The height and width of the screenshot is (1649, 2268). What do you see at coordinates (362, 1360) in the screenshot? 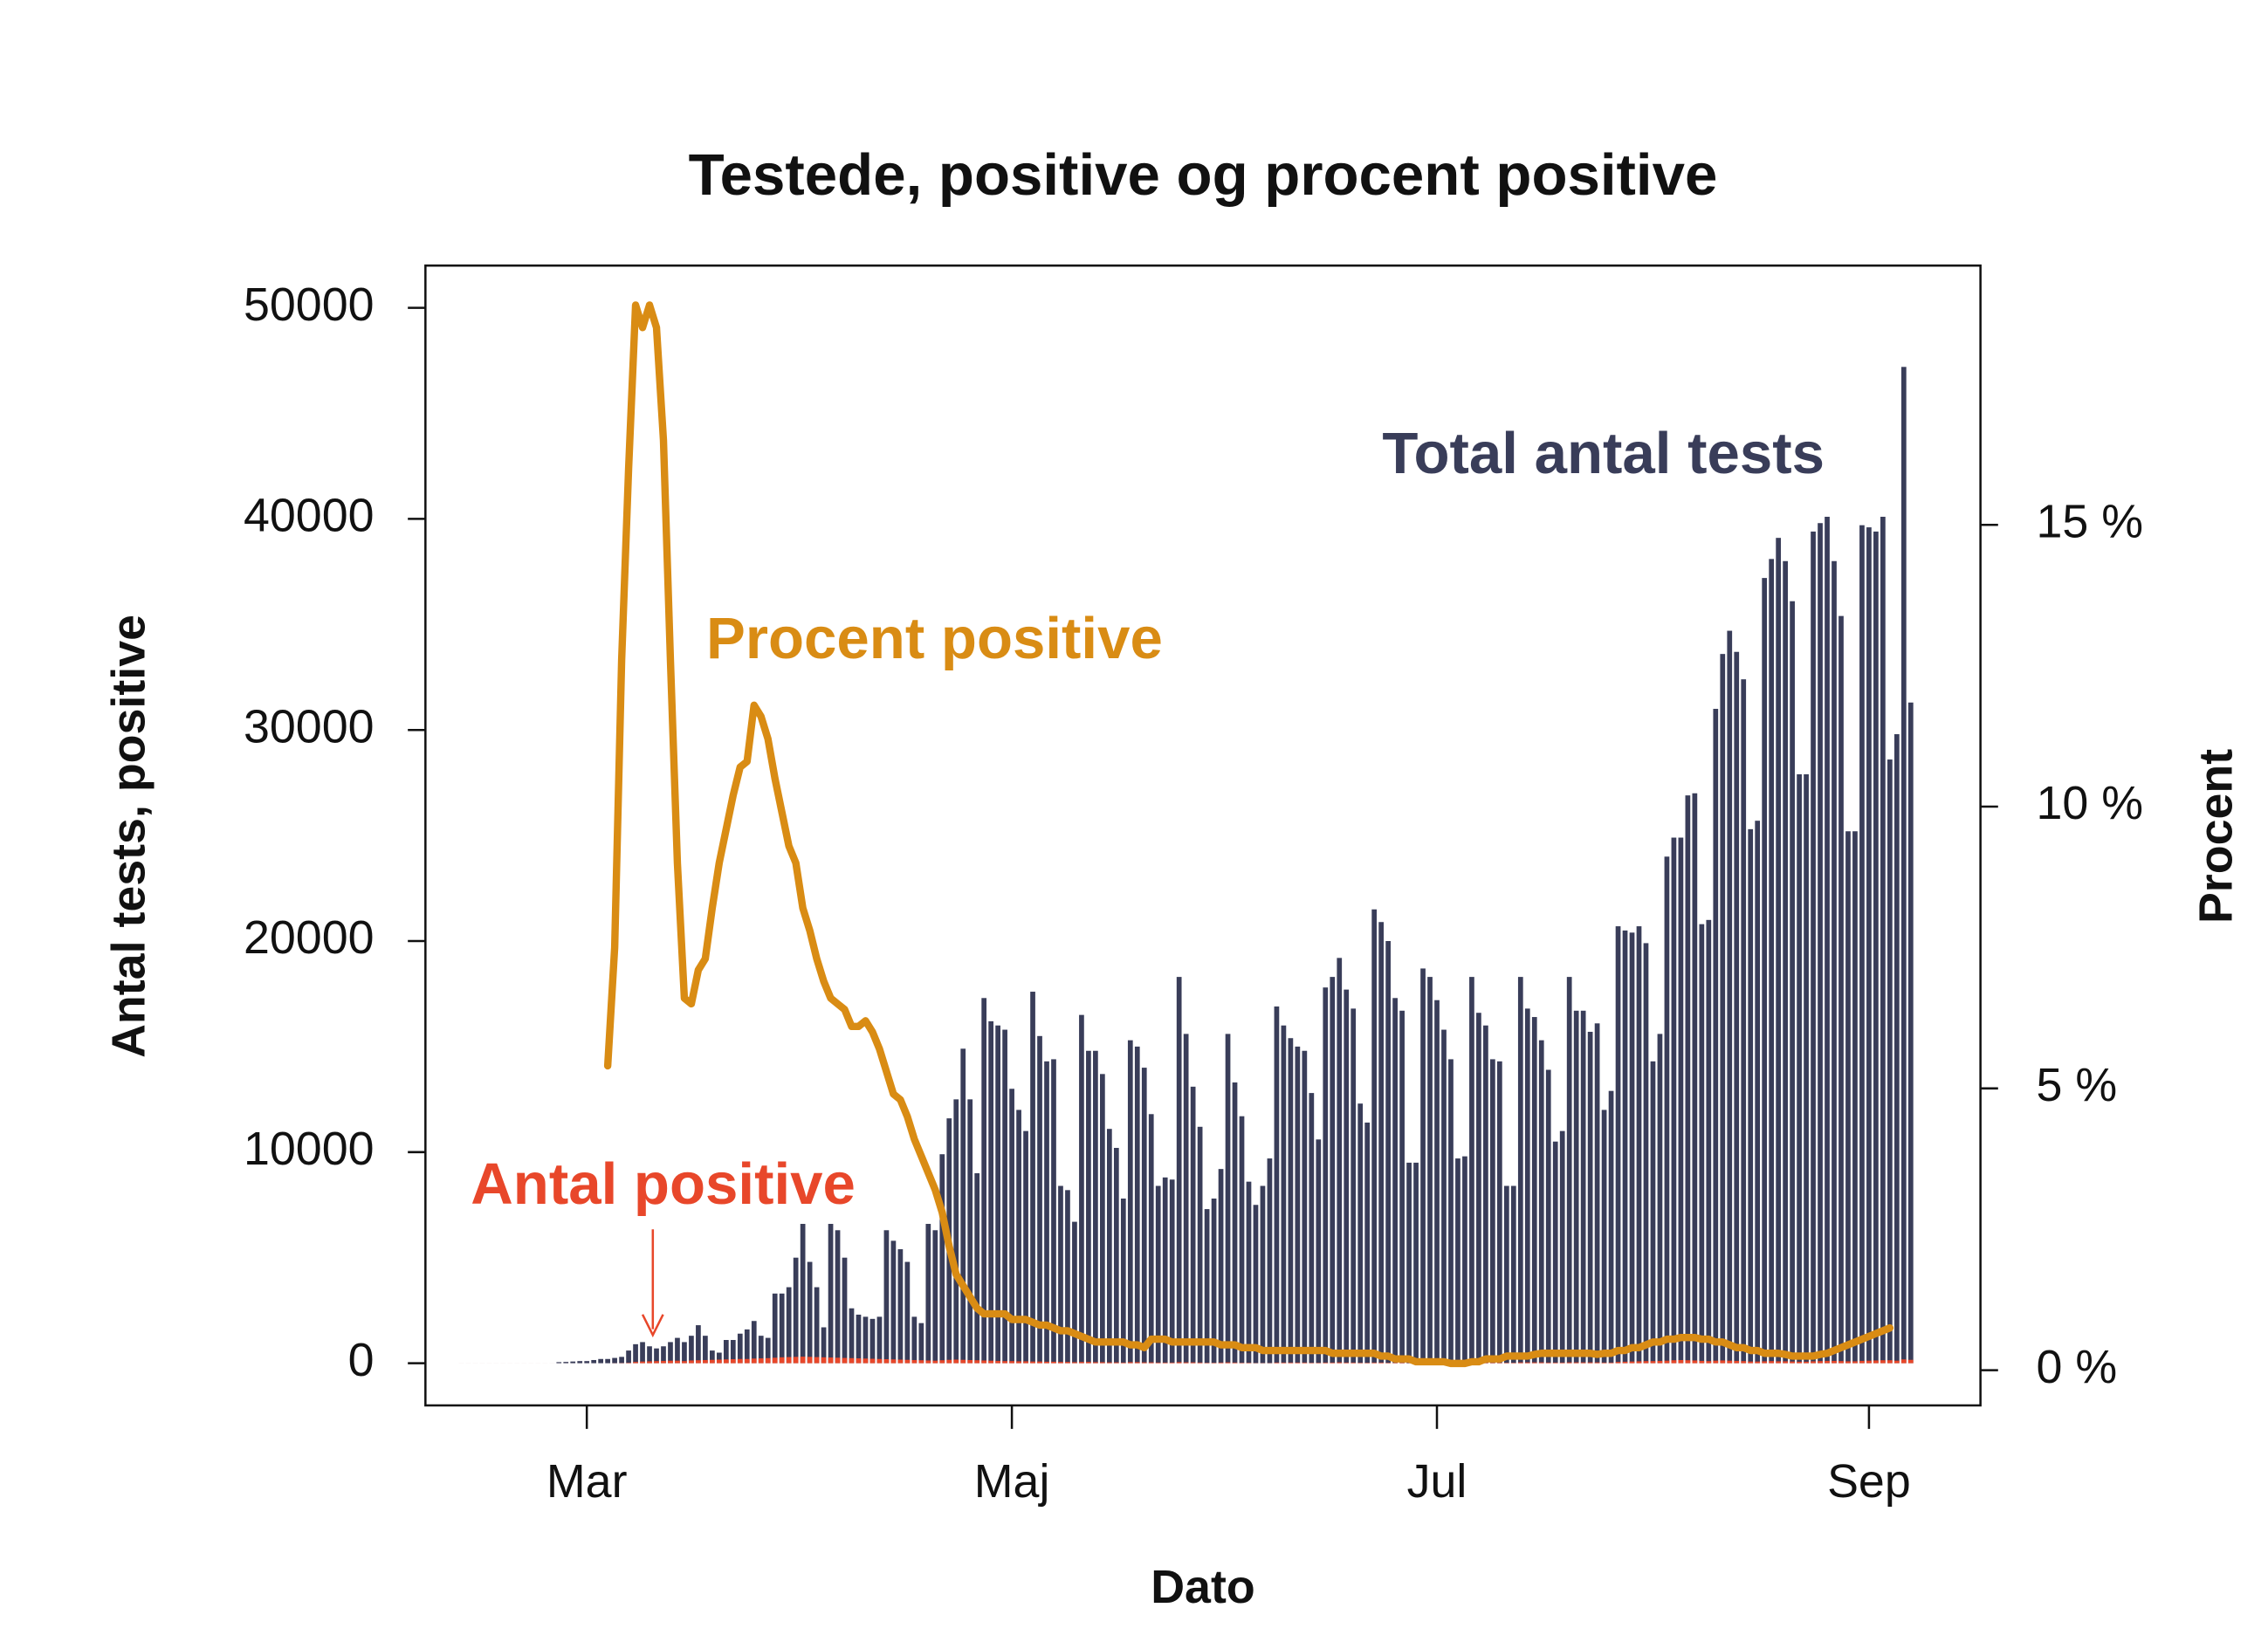
I see `y-tick-label: 0` at bounding box center [362, 1360].